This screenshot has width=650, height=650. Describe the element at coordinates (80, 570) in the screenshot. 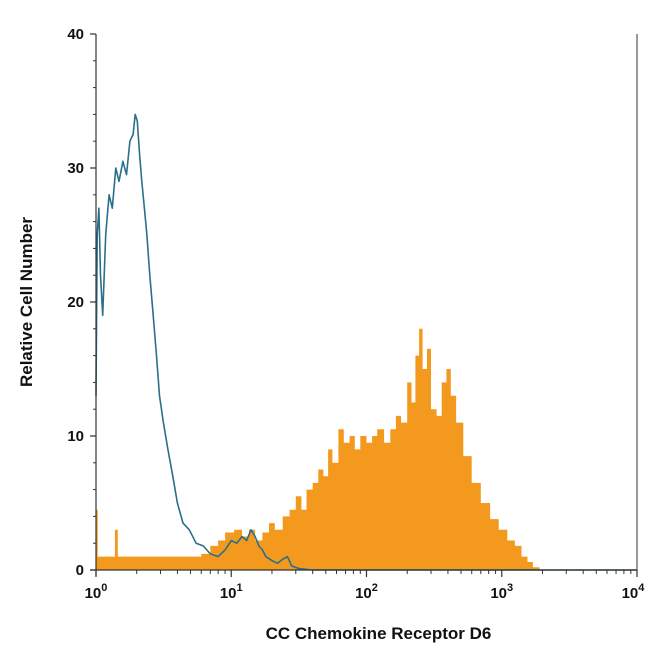

I see `y-tick-label-0: 0` at that location.